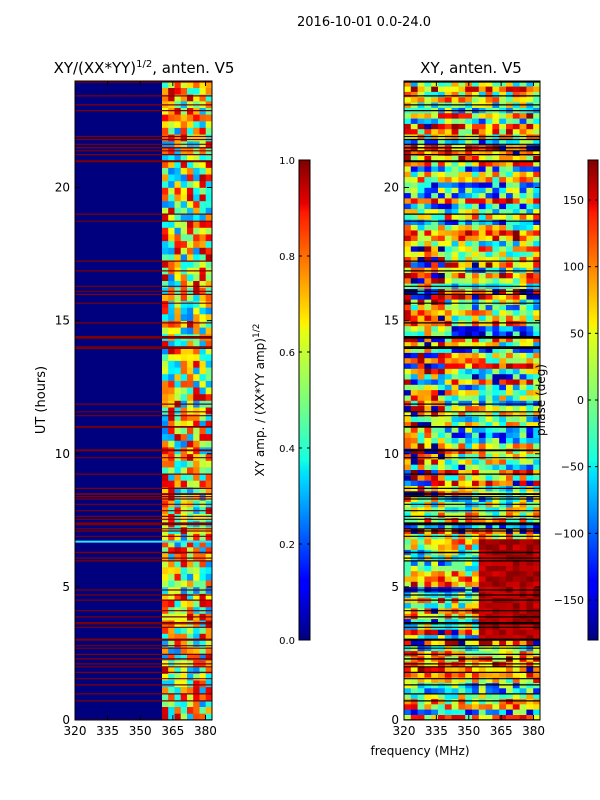 Image resolution: width=600 pixels, height=800 pixels. What do you see at coordinates (573, 200) in the screenshot?
I see `colorbar-tick-label: 150` at bounding box center [573, 200].